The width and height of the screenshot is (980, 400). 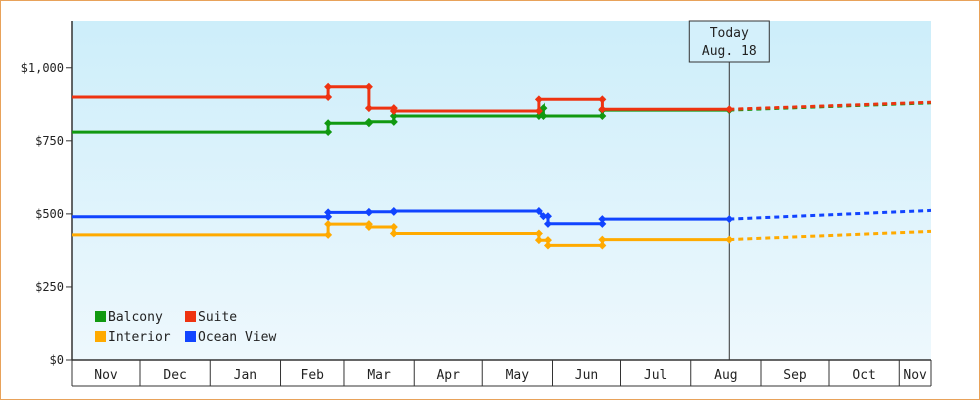 What do you see at coordinates (49, 214) in the screenshot?
I see `y-tick-label: $500` at bounding box center [49, 214].